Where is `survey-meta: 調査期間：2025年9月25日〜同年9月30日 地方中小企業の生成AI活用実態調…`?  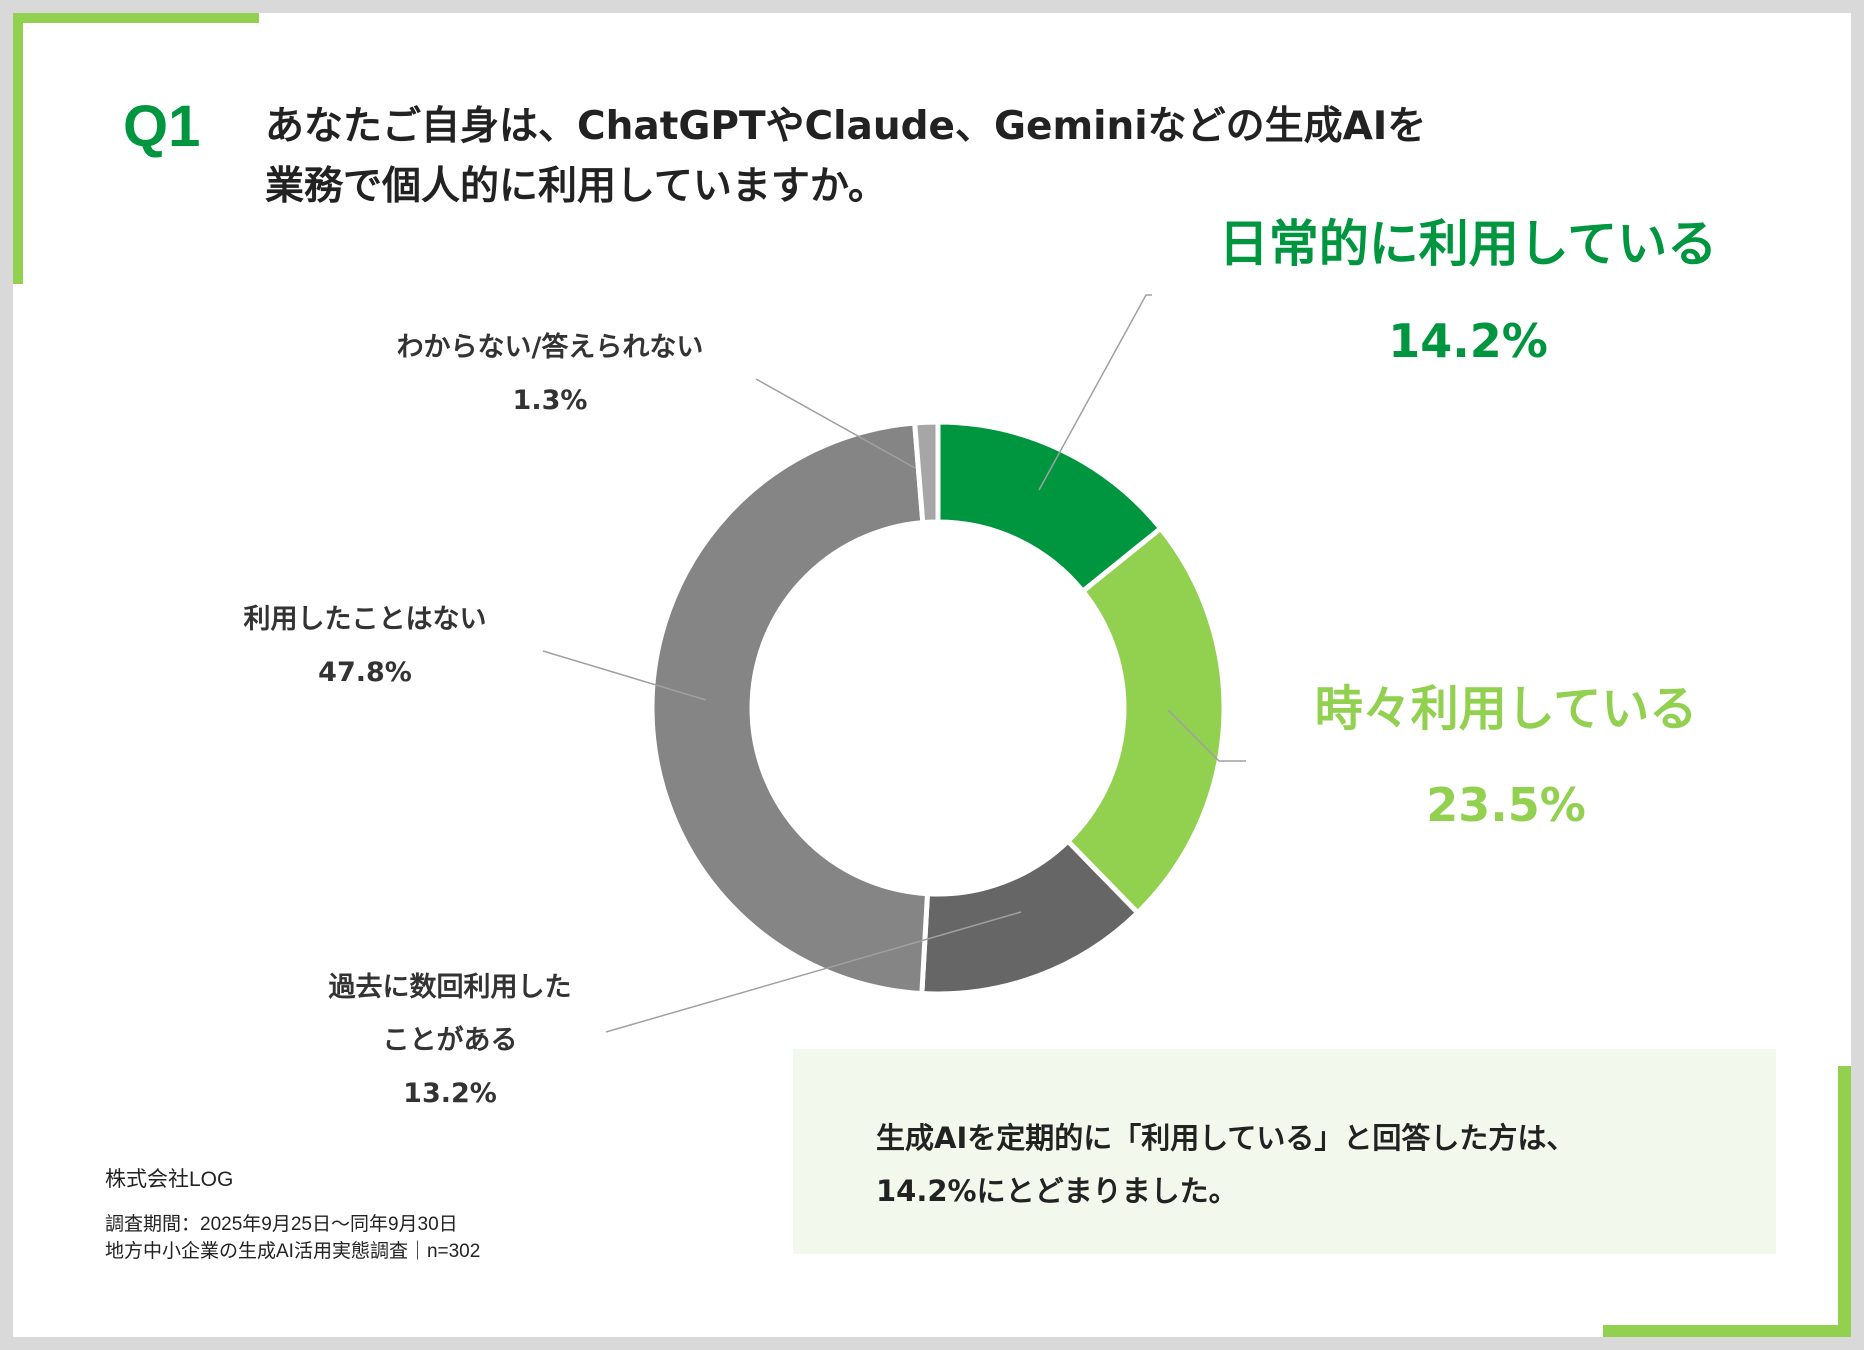 survey-meta: 調査期間：2025年9月25日〜同年9月30日 地方中小企業の生成AI活用実態調… is located at coordinates (292, 1238).